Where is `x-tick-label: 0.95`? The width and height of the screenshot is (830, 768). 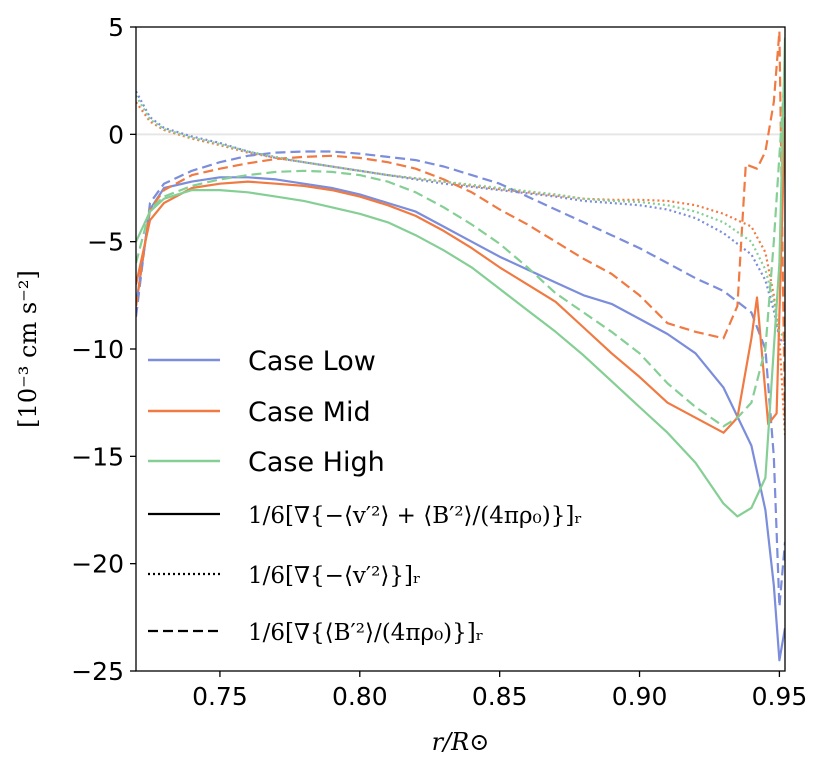
x-tick-label: 0.95 is located at coordinates (780, 696).